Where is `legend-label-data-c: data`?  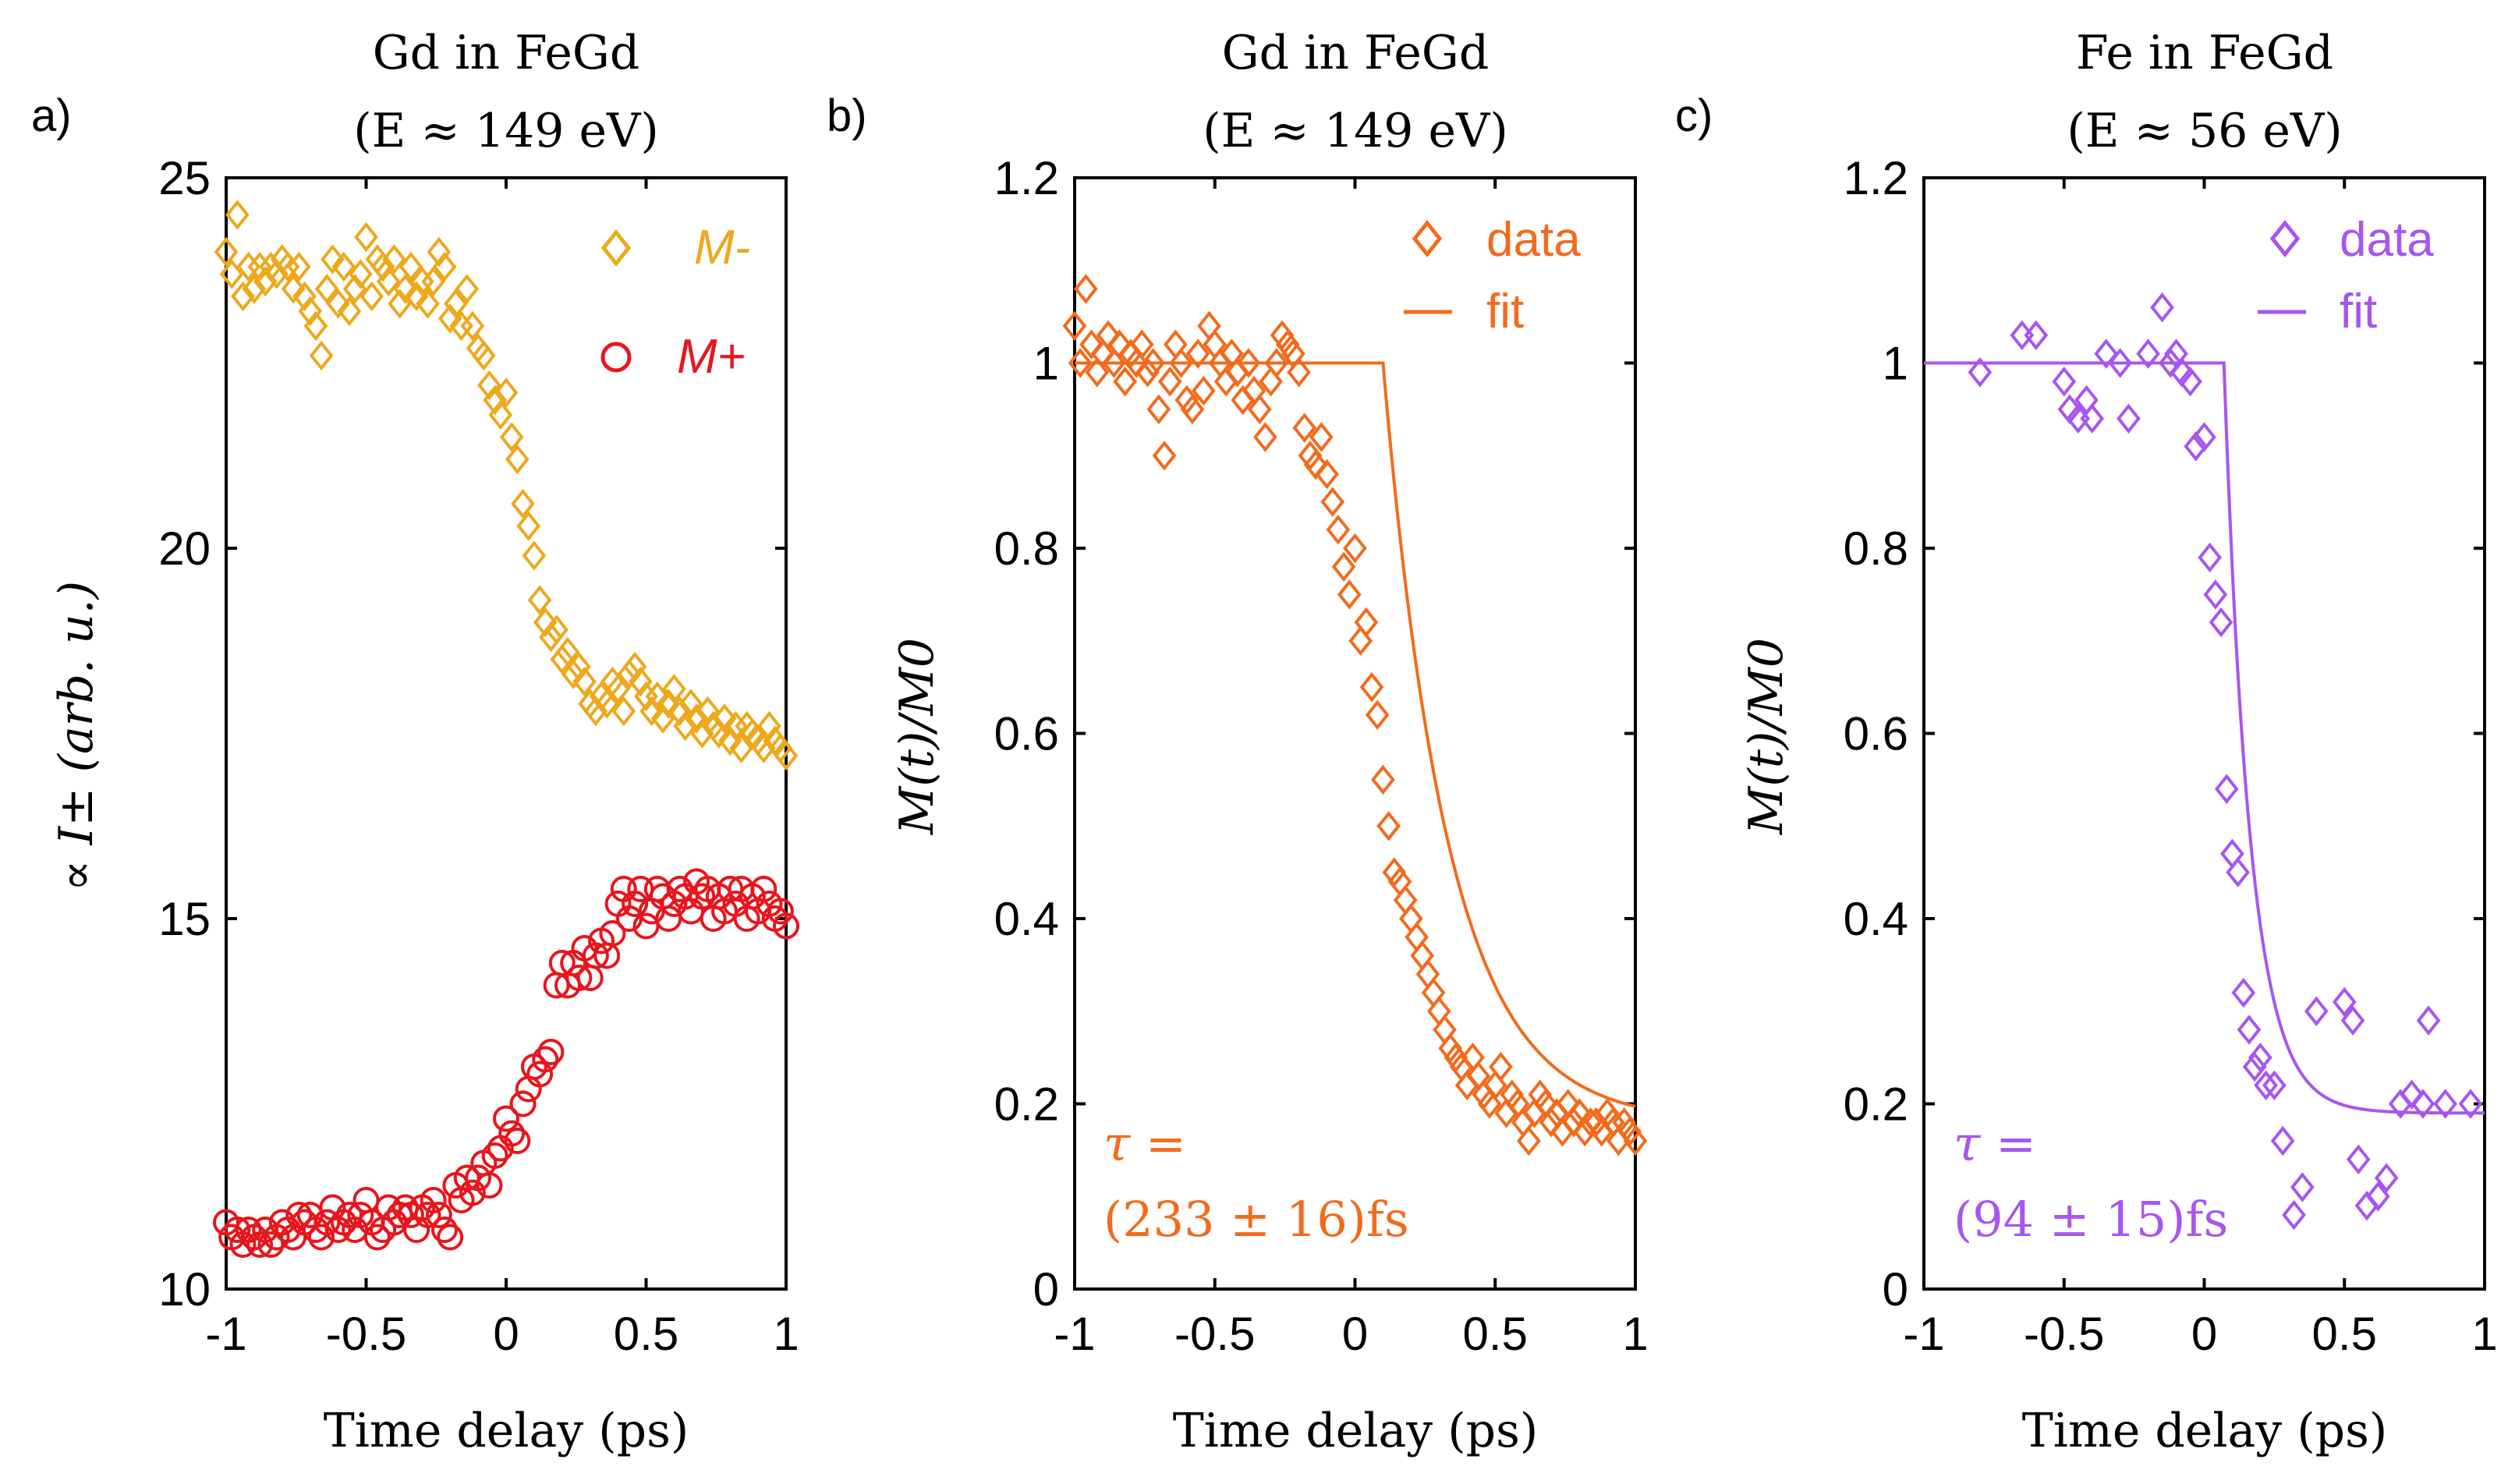 legend-label-data-c: data is located at coordinates (2387, 240).